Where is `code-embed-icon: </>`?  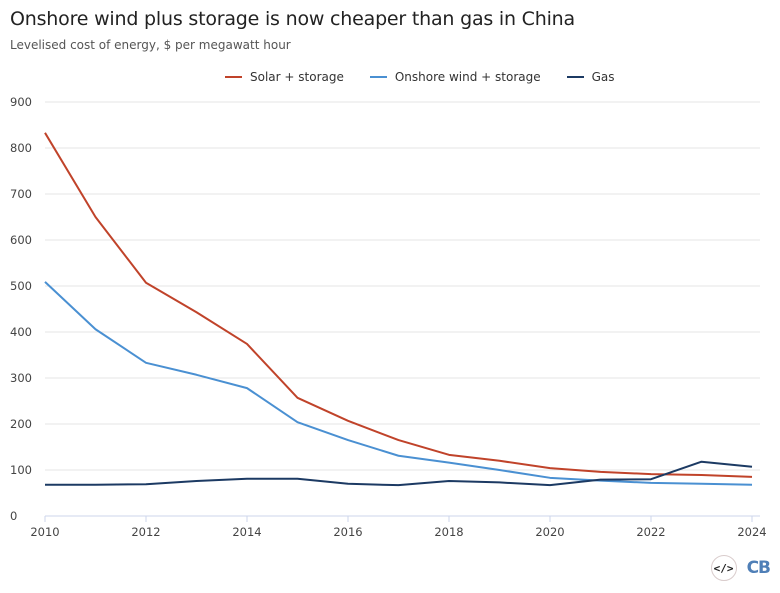 code-embed-icon: </> is located at coordinates (723, 568).